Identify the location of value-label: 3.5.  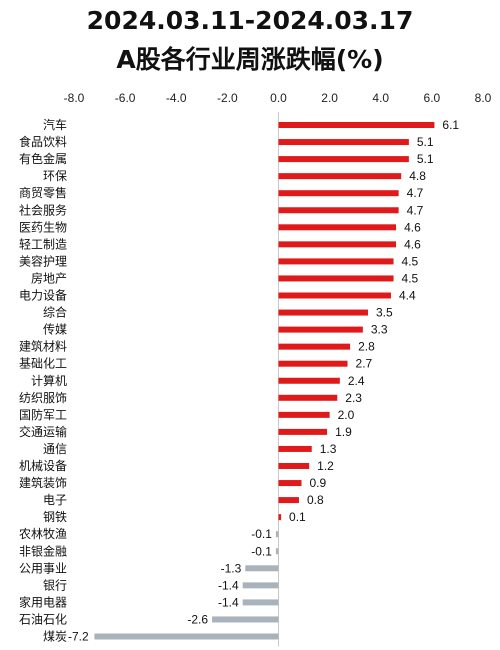
(384, 313).